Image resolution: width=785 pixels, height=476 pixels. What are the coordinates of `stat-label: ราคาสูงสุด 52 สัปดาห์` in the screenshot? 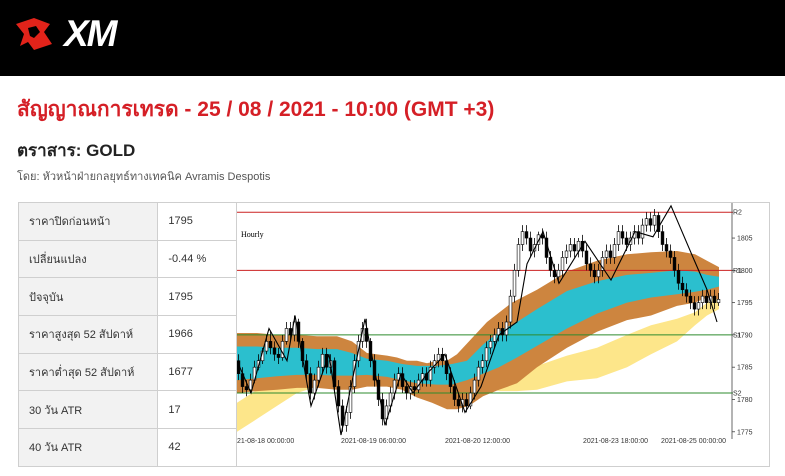 It's located at (88, 334).